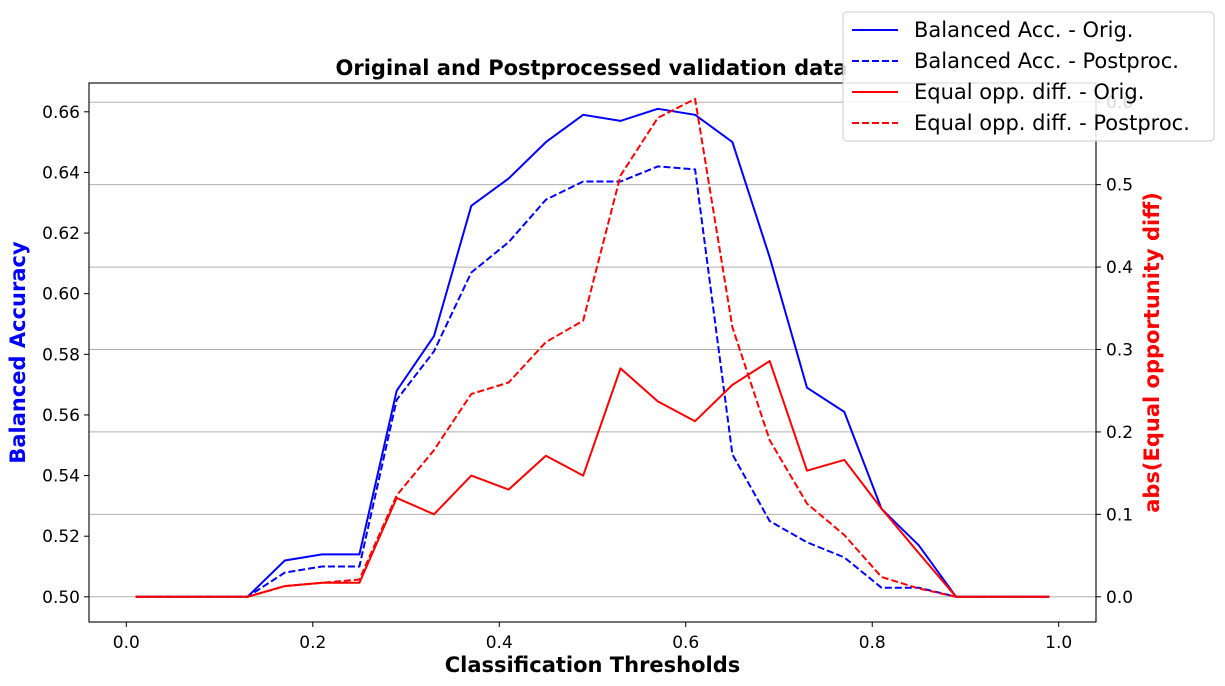 This screenshot has height=686, width=1225. What do you see at coordinates (499, 643) in the screenshot?
I see `x-tick-label: 0.4` at bounding box center [499, 643].